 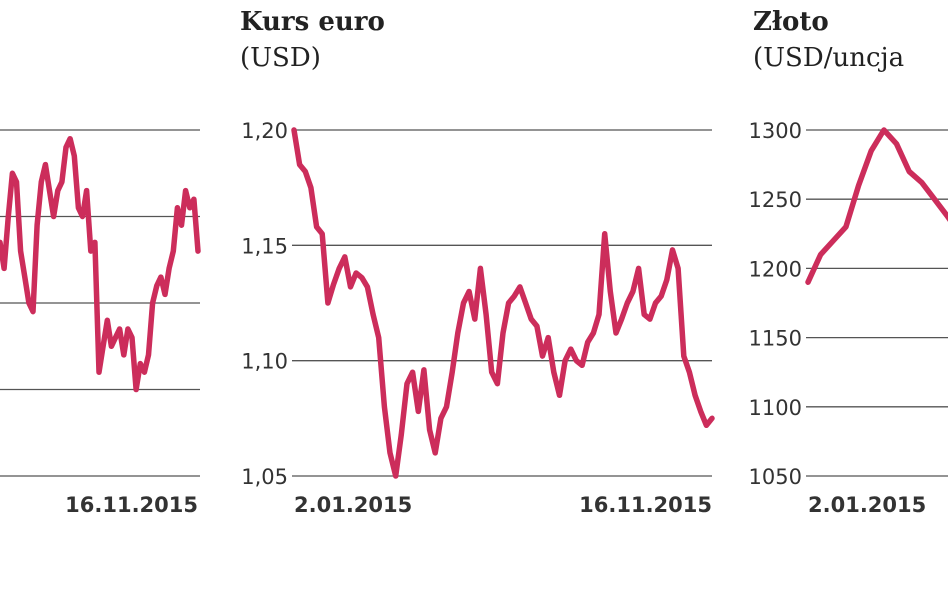 I want to click on y-tick-euro-3: 1,20, so click(x=264, y=131).